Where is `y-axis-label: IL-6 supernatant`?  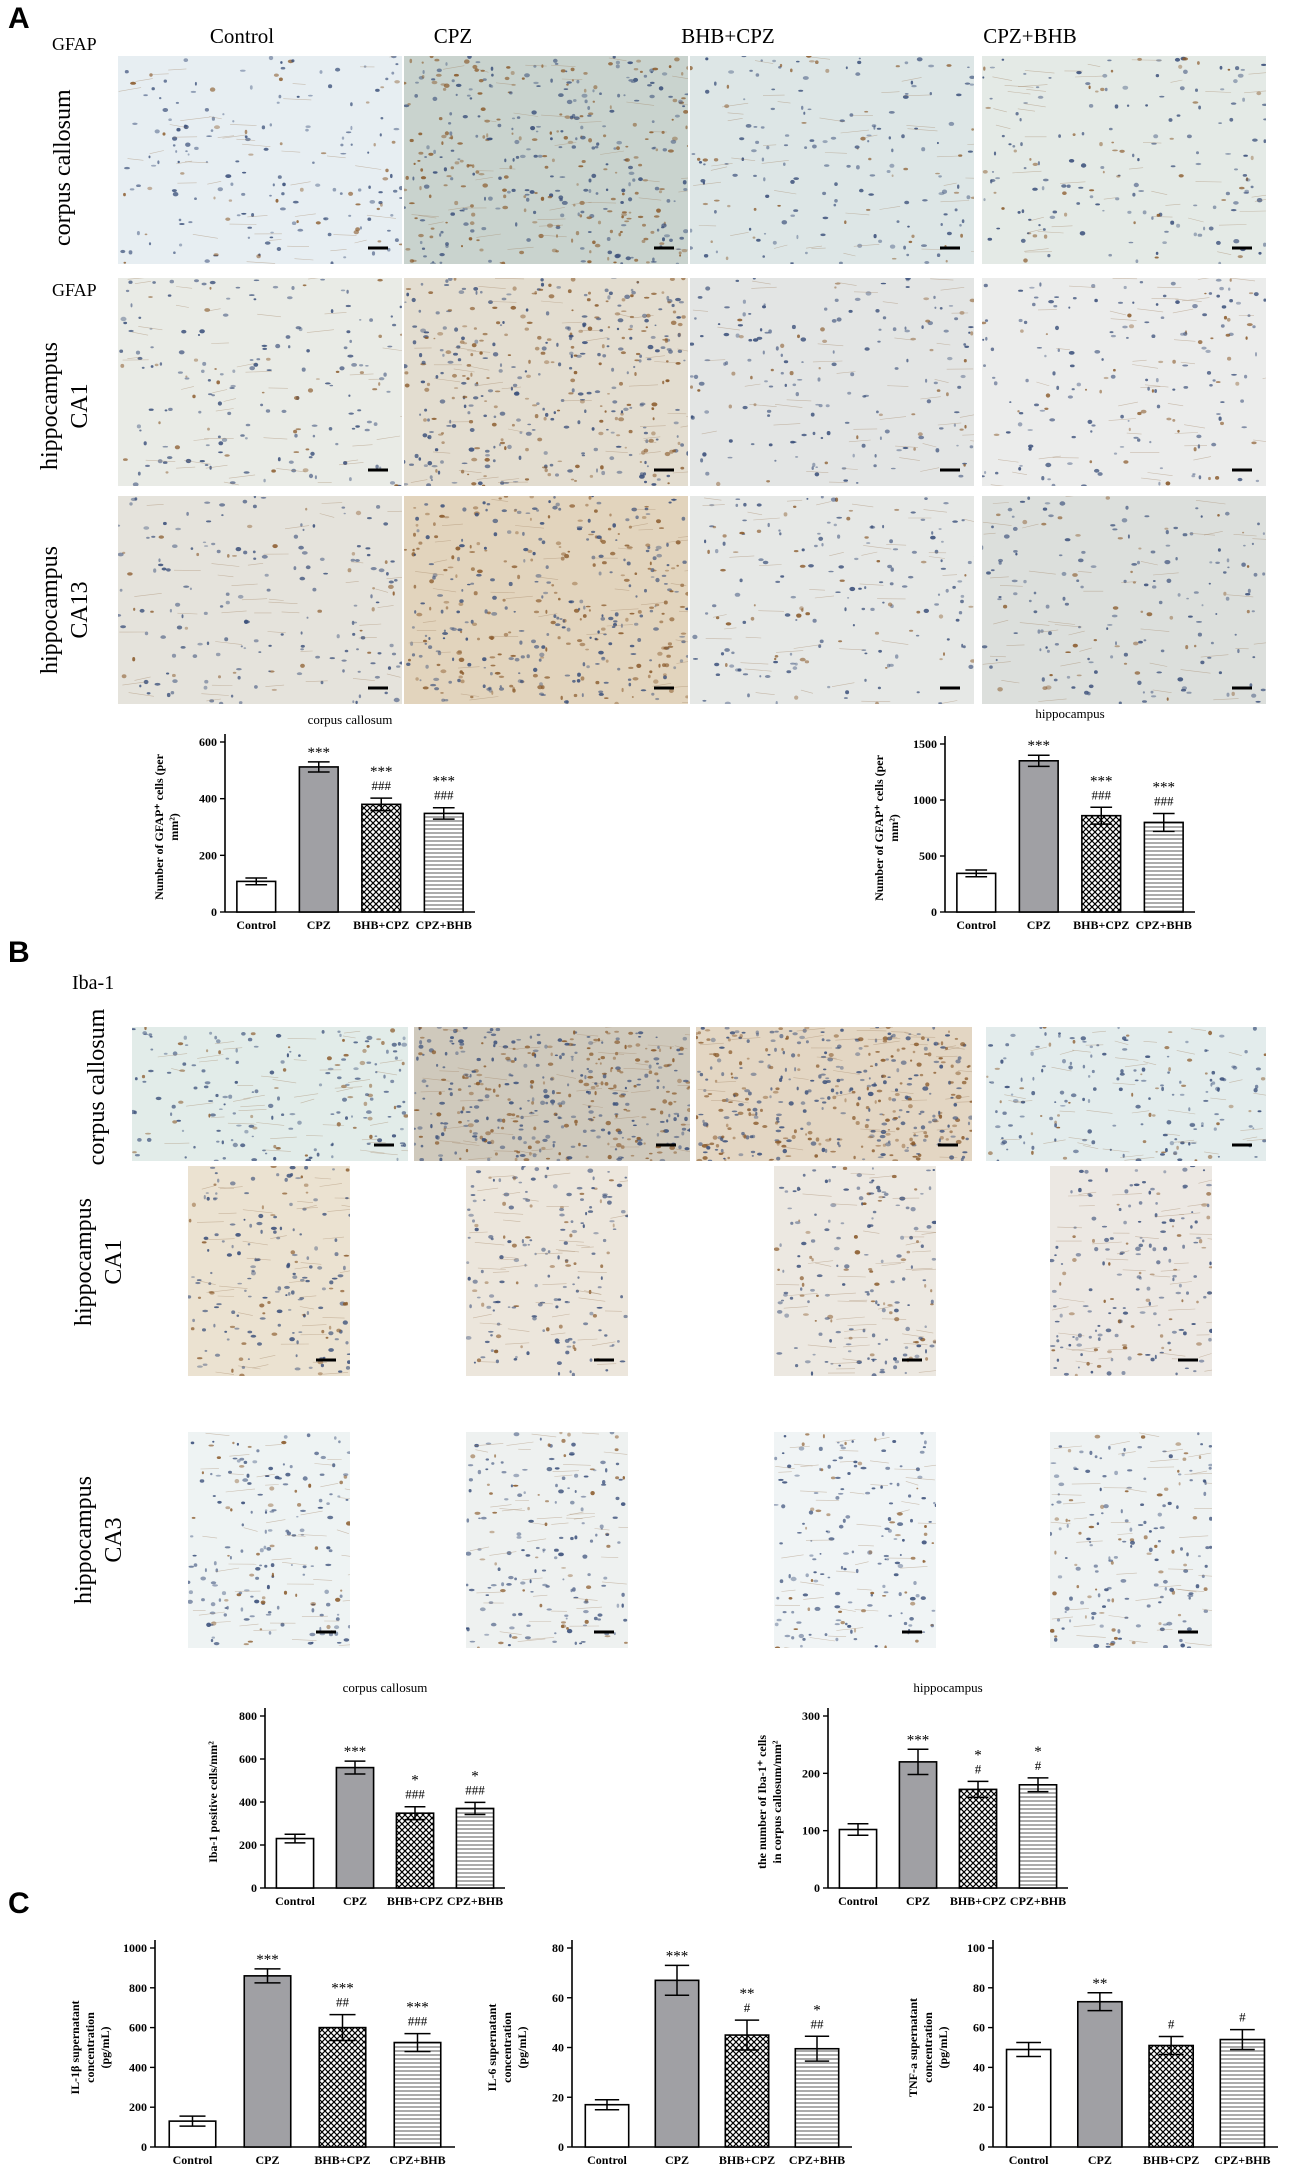
y-axis-label: IL-6 supernatant is located at coordinates (492, 2048).